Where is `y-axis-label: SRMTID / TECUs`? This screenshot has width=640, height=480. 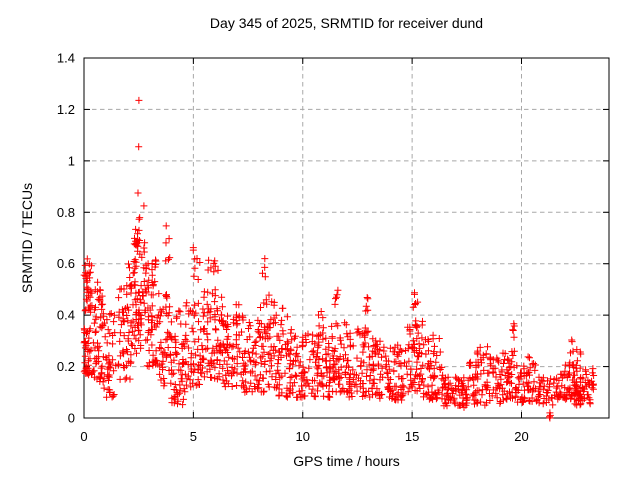
y-axis-label: SRMTID / TECUs is located at coordinates (27, 238).